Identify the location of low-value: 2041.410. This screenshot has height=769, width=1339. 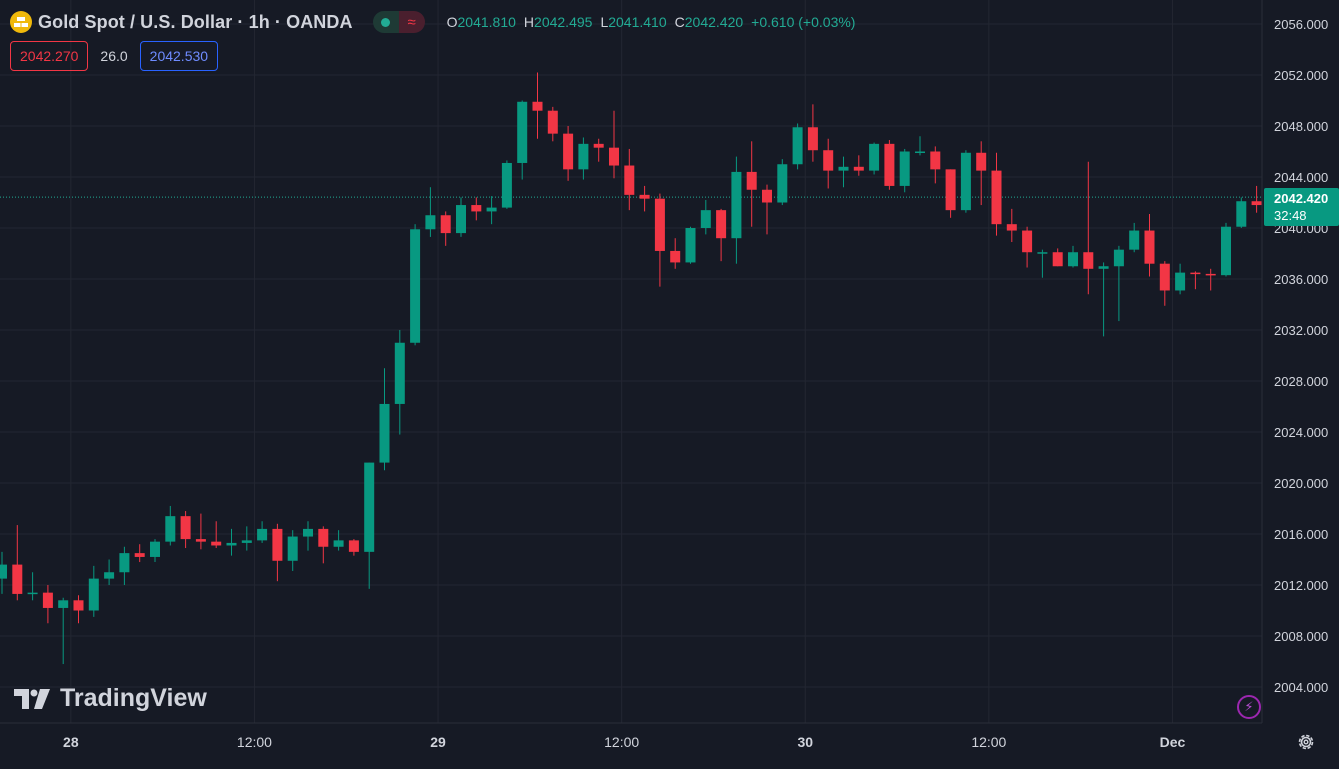
(637, 22).